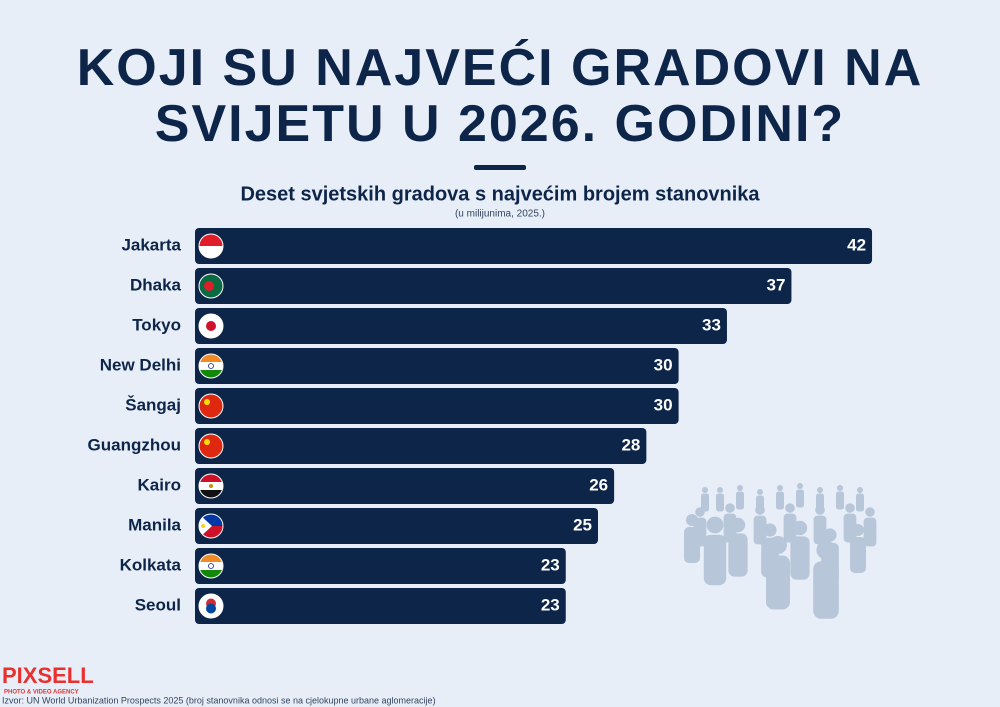 The image size is (1000, 707). Describe the element at coordinates (630, 444) in the screenshot. I see `value-label: 28` at that location.